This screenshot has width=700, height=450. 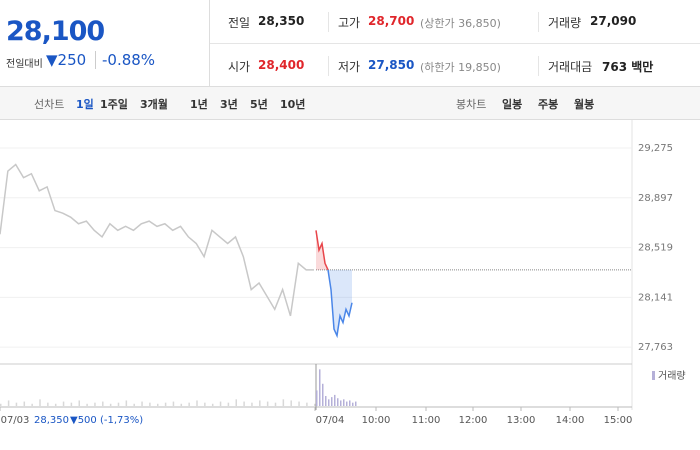 What do you see at coordinates (672, 376) in the screenshot?
I see `legend-label: 거래량` at bounding box center [672, 376].